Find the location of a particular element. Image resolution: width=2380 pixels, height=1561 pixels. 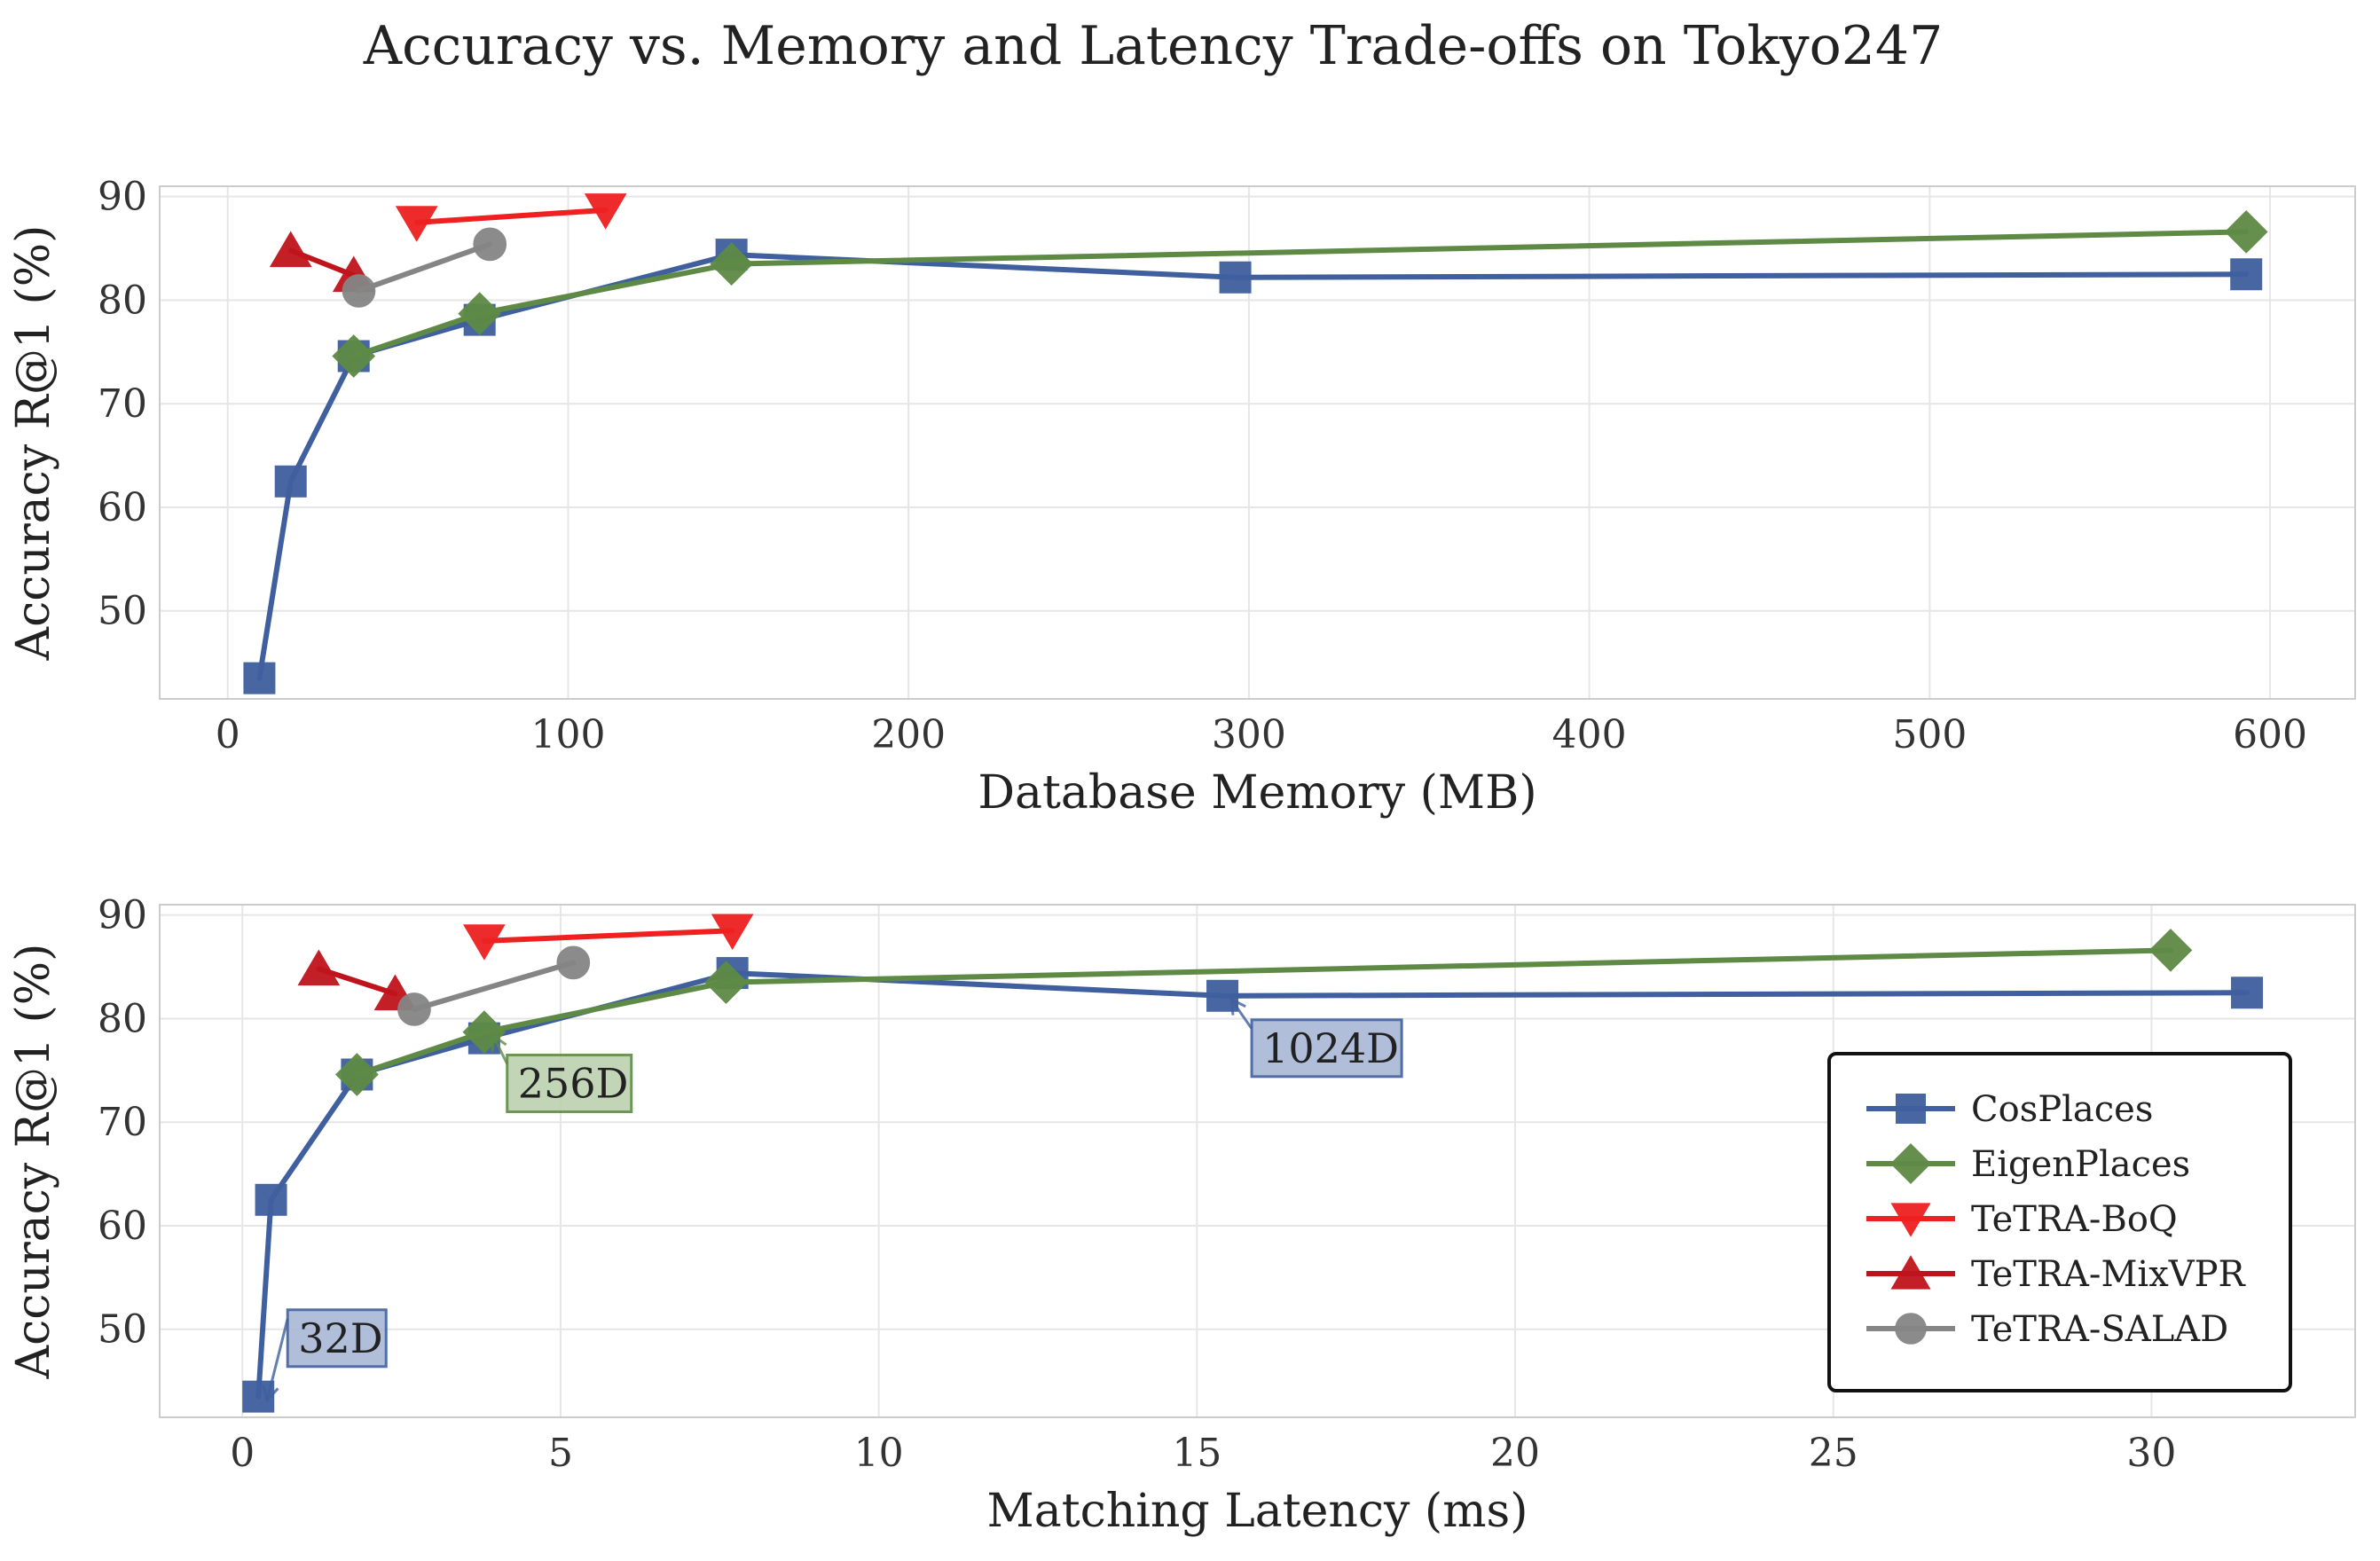

legend-label: CosPlaces is located at coordinates (2062, 1109).